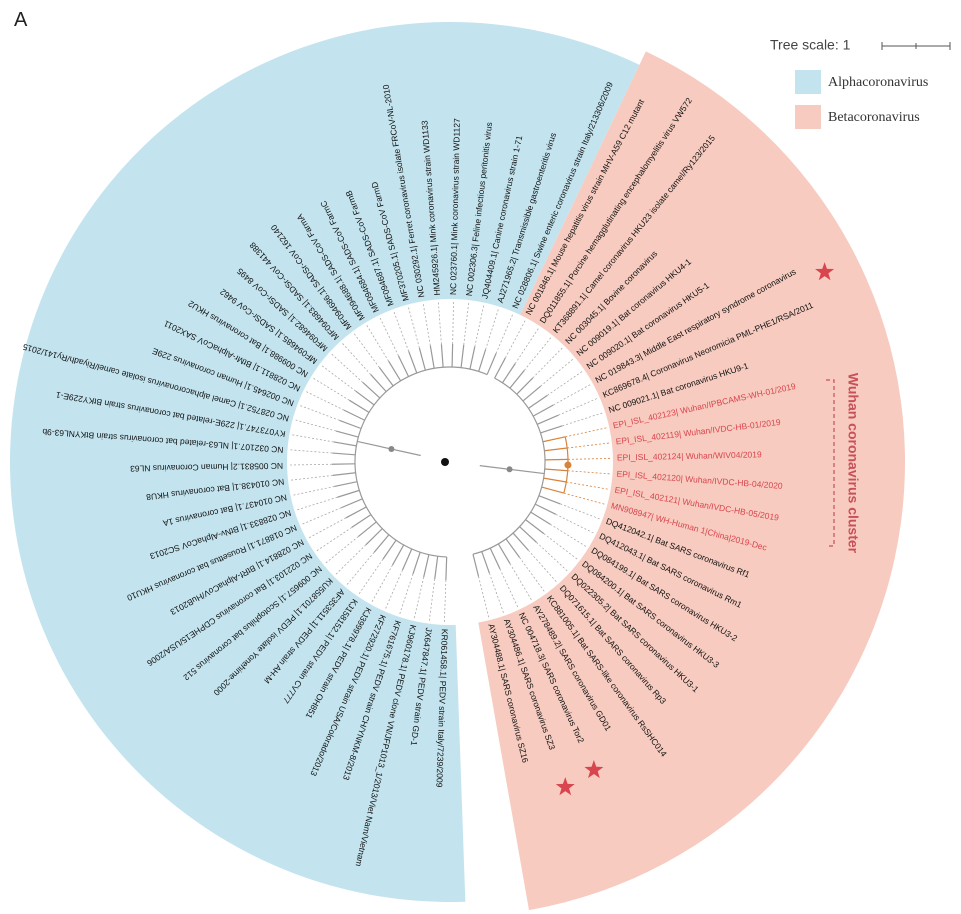 This screenshot has height=914, width=961. What do you see at coordinates (830, 463) in the screenshot?
I see `cluster-bracket` at bounding box center [830, 463].